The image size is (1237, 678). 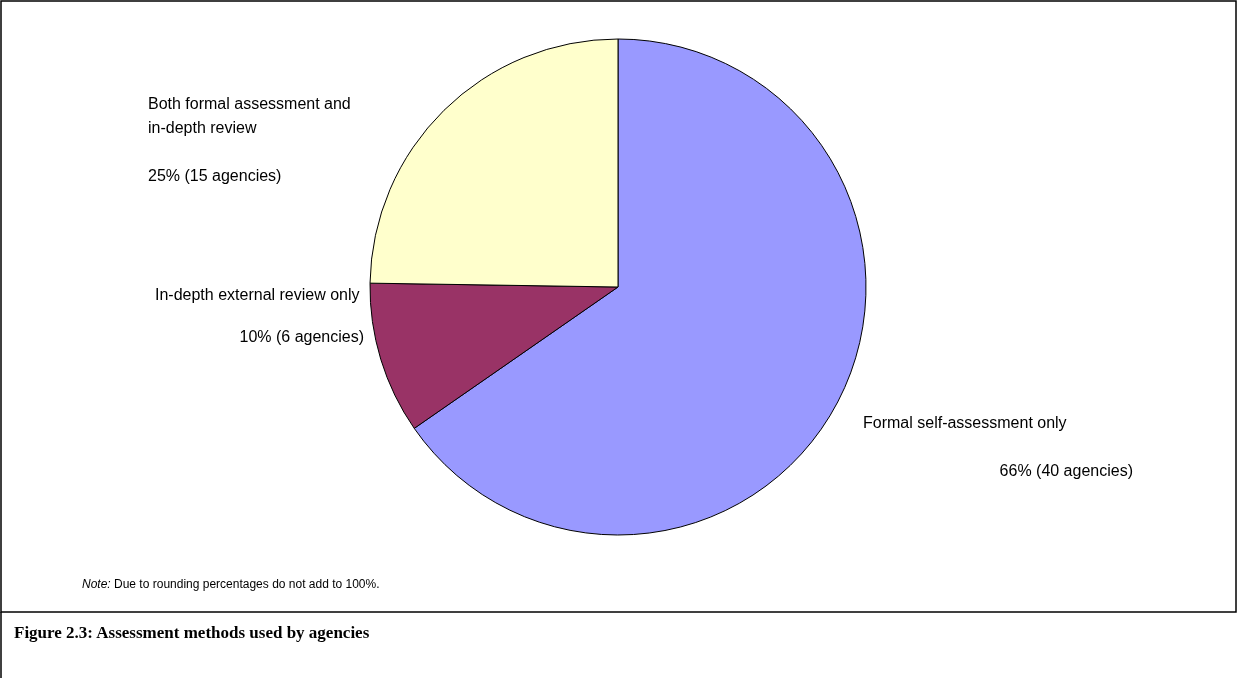 I want to click on slice-label: Formal self-assessment only, so click(x=965, y=422).